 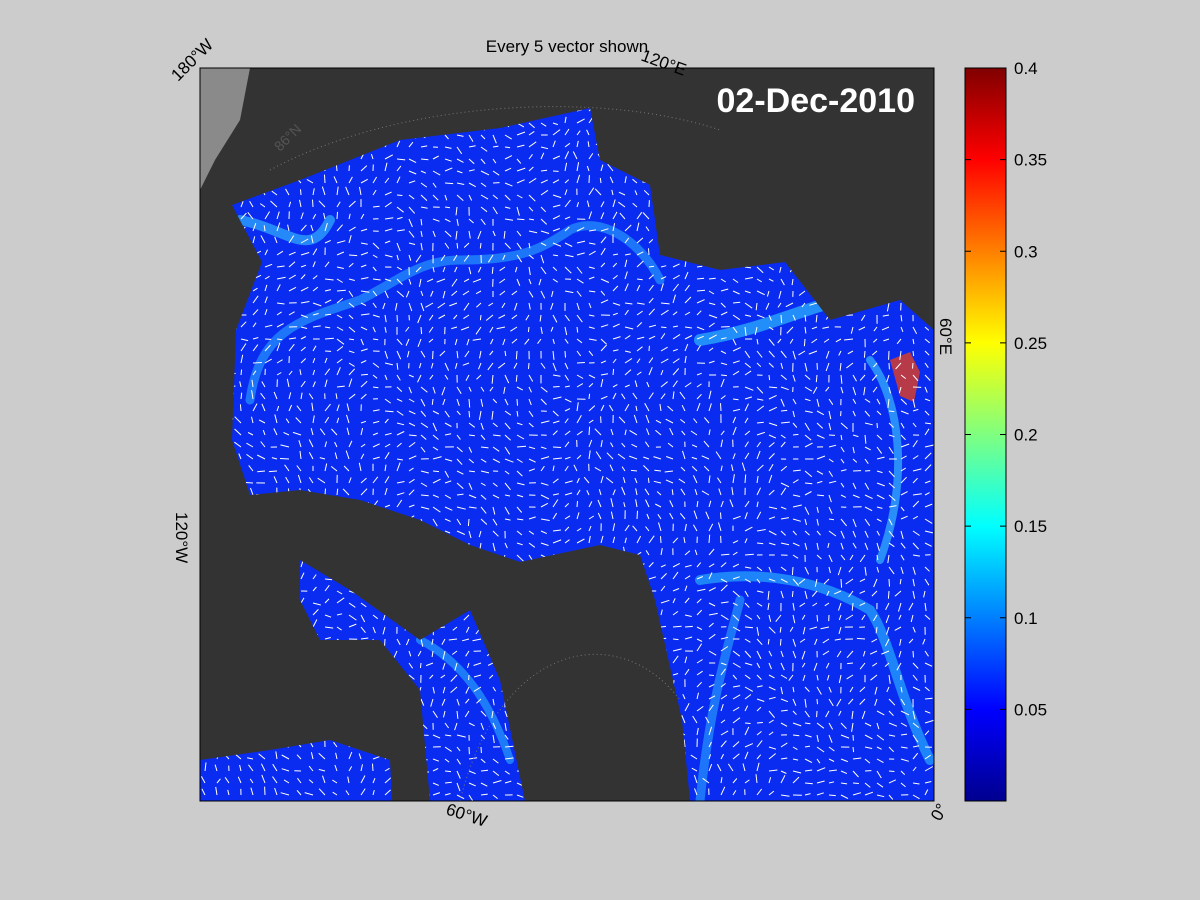 I want to click on map-label: 0°, so click(x=939, y=812).